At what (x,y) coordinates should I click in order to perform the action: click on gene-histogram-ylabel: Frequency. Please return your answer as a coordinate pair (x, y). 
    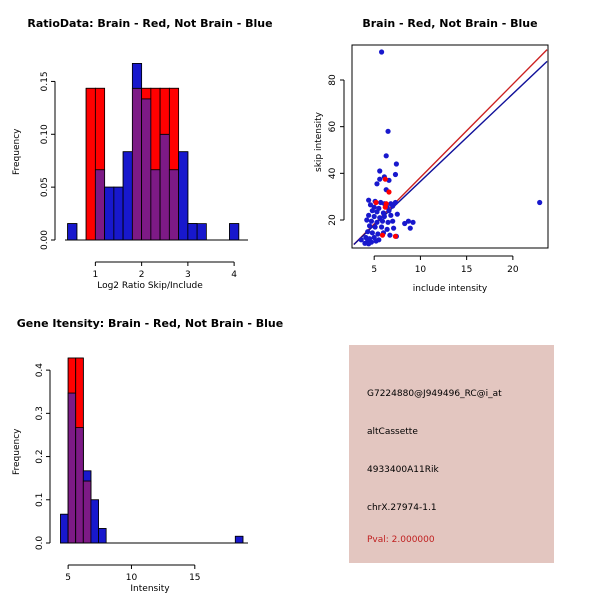
    Looking at the image, I should click on (17, 452).